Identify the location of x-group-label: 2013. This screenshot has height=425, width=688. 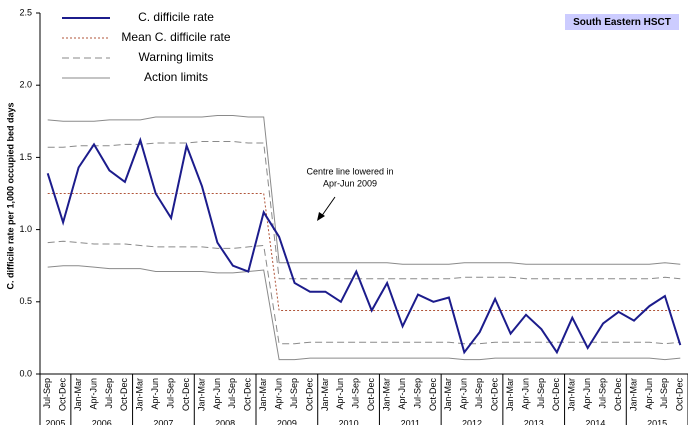
(534, 421).